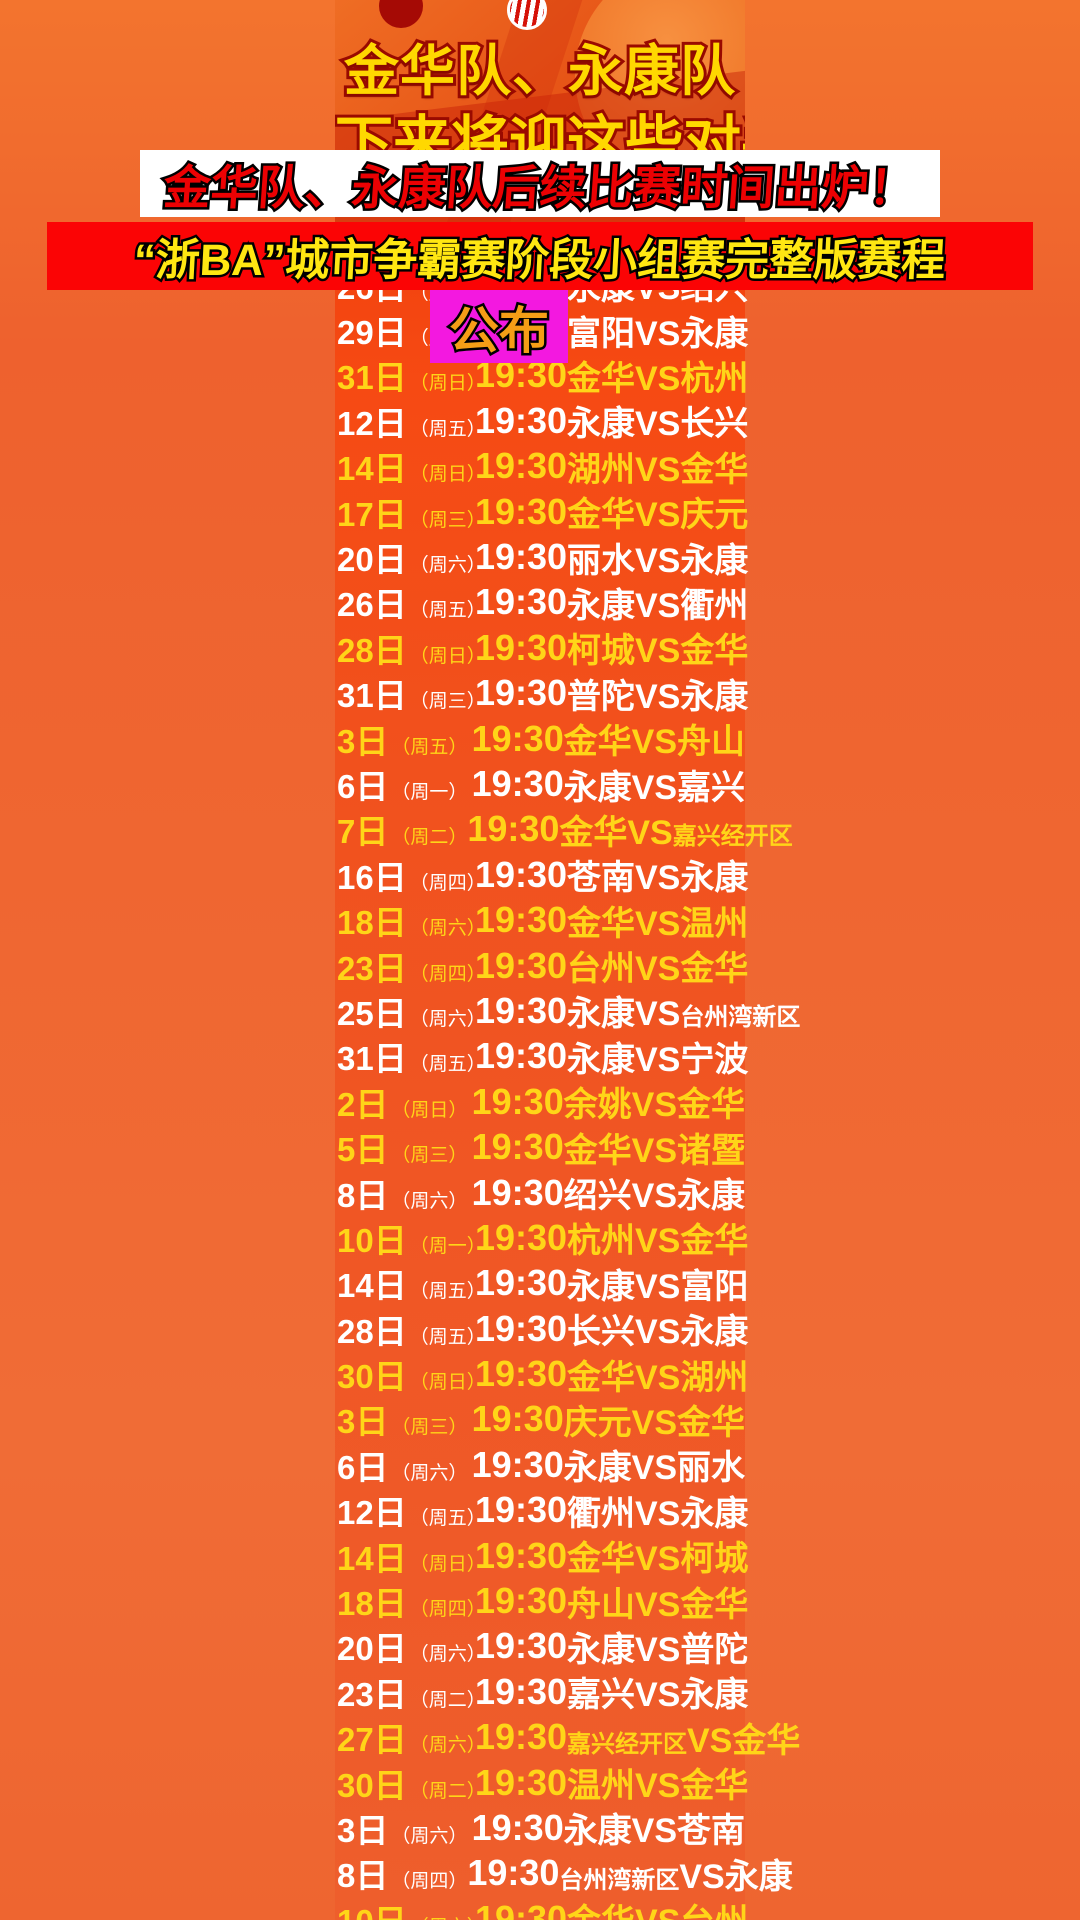  What do you see at coordinates (411, 1056) in the screenshot?
I see `match-date: 31日 （周五）` at bounding box center [411, 1056].